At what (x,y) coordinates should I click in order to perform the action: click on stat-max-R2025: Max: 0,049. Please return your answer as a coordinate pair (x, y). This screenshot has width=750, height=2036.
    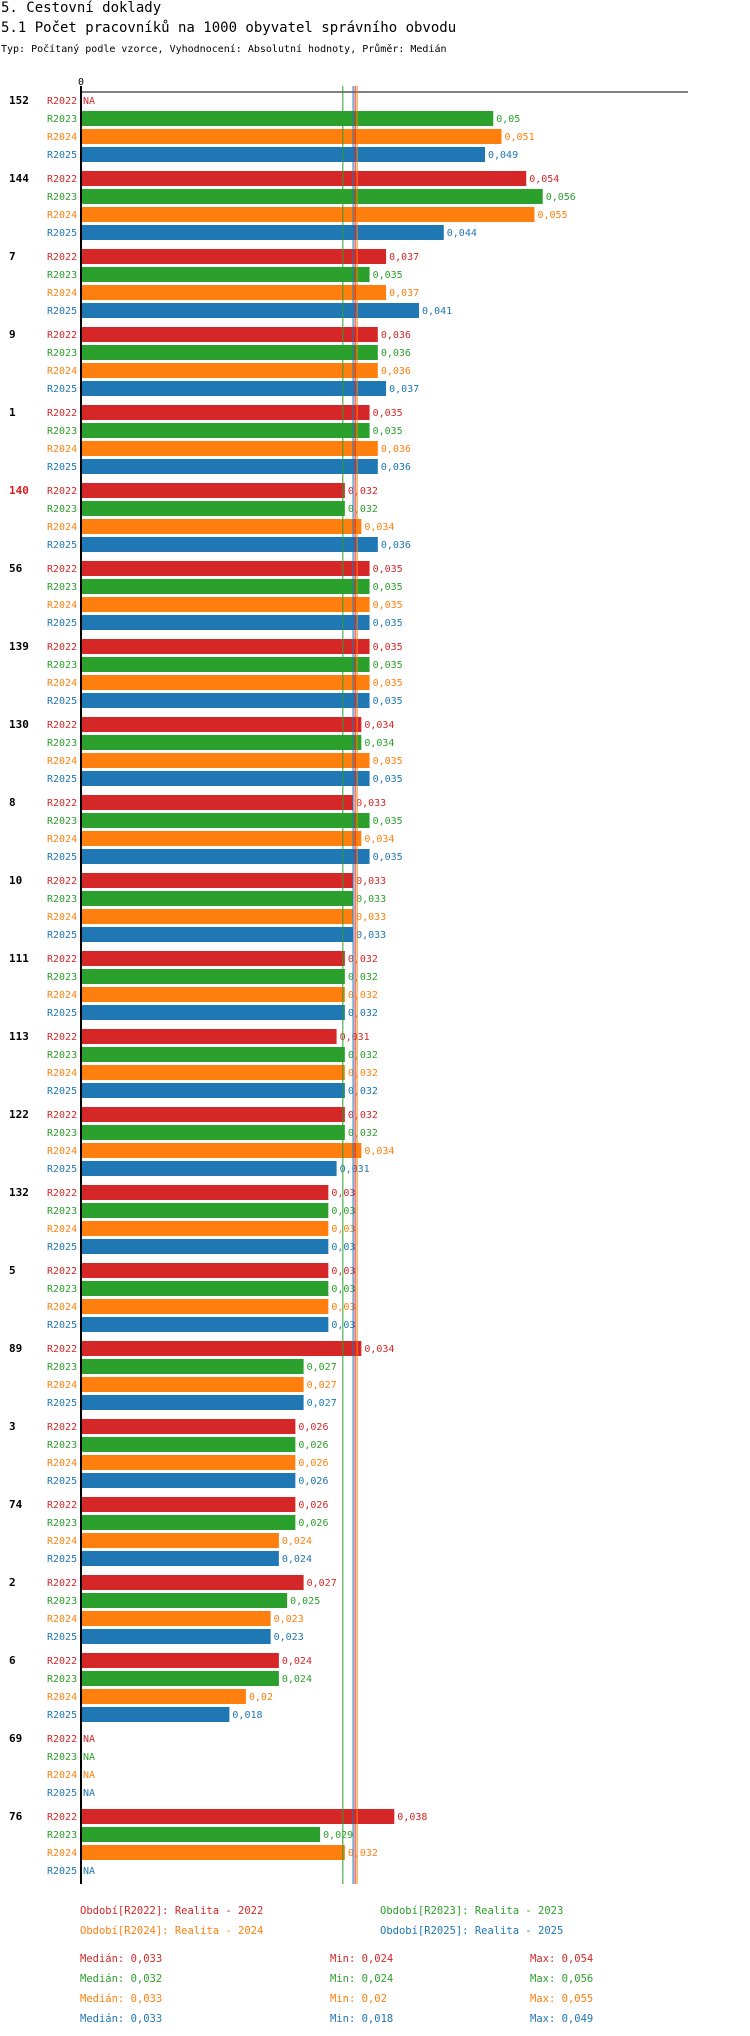
    Looking at the image, I should click on (562, 2019).